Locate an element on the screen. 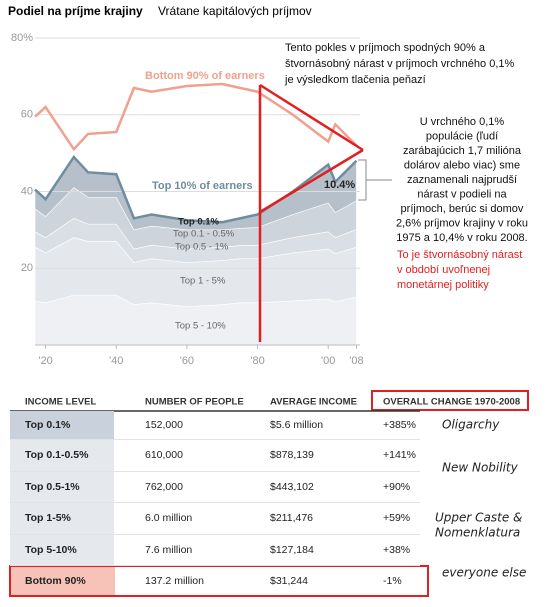 Image resolution: width=548 pixels, height=607 pixels. table-cell: Top 0.1-0.5% is located at coordinates (57, 455).